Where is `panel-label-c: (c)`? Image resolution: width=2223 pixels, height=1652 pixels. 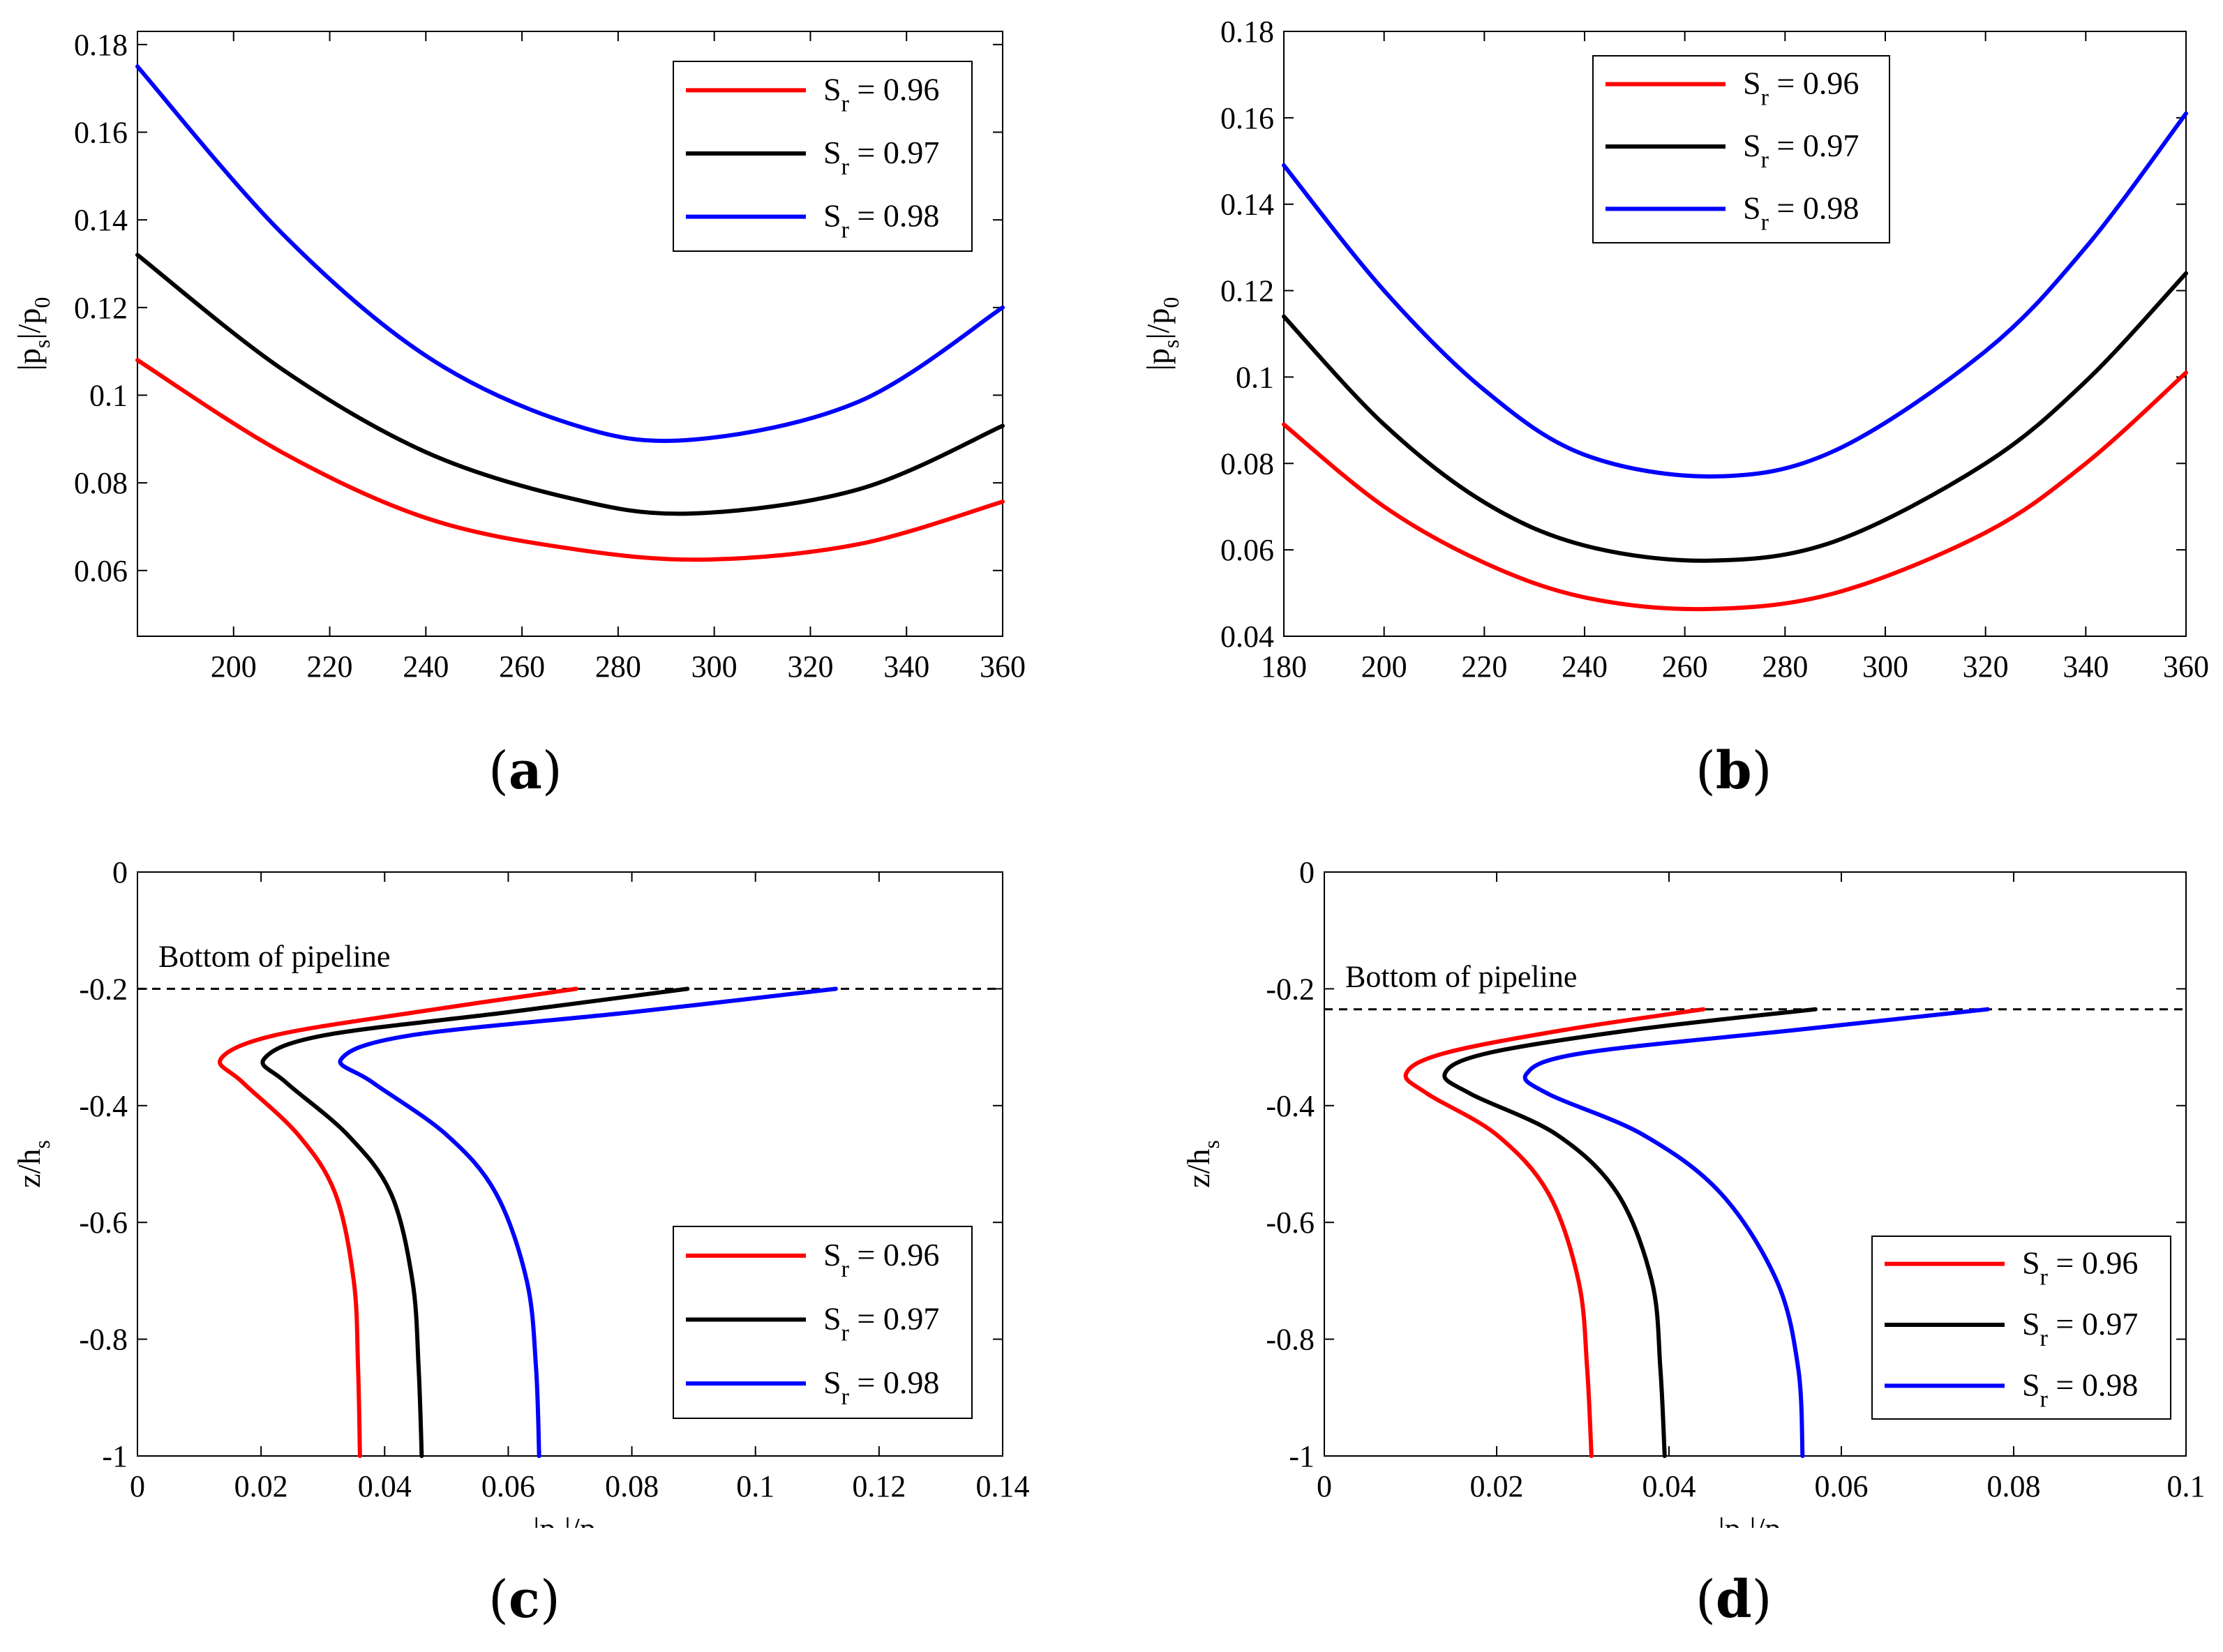
panel-label-c: (c) is located at coordinates (524, 1600).